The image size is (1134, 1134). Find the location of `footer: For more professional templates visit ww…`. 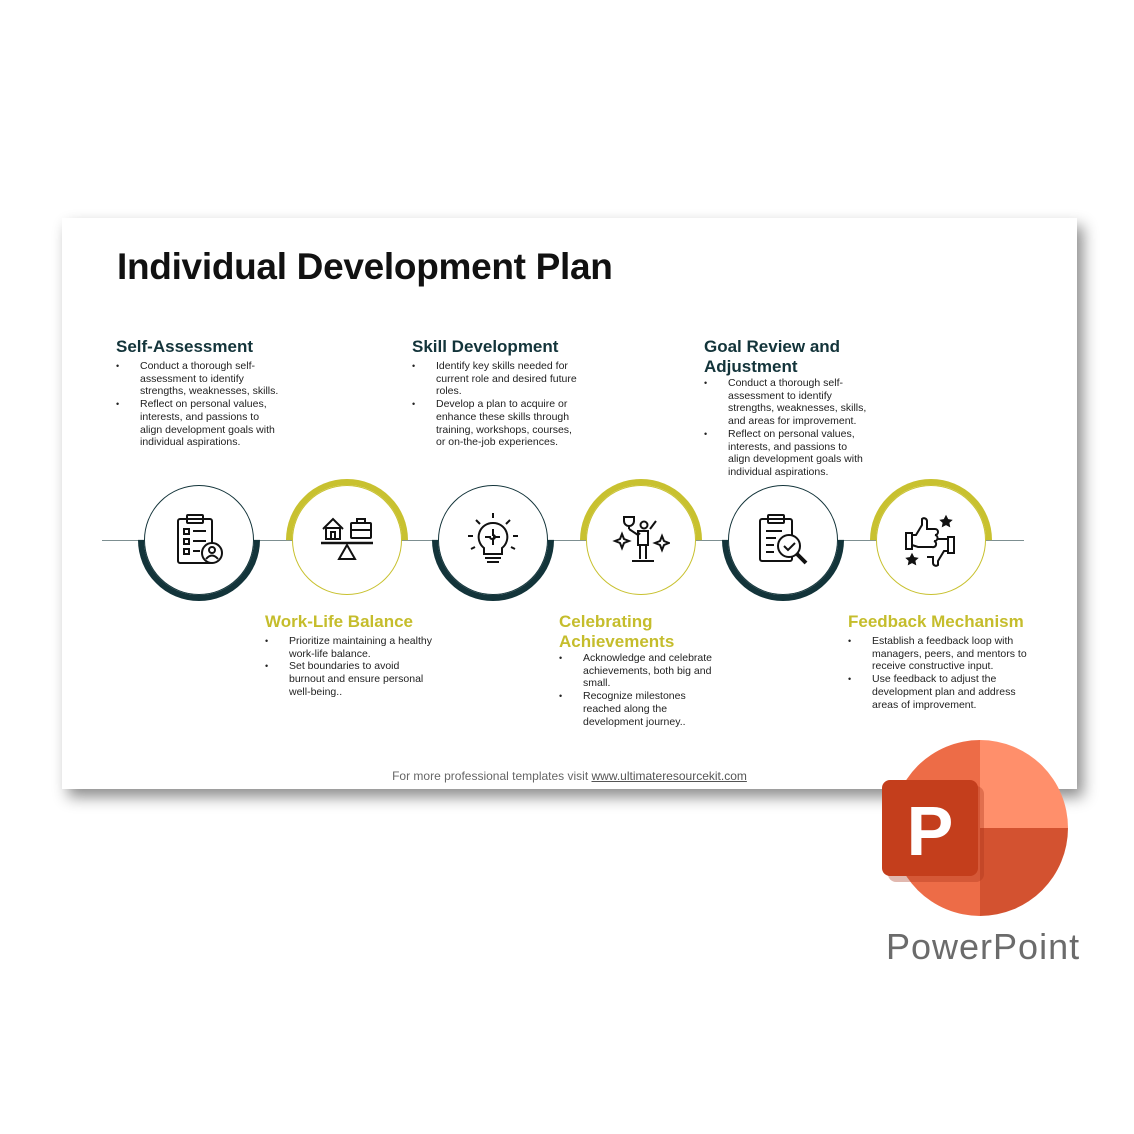

footer: For more professional templates visit ww… is located at coordinates (569, 776).